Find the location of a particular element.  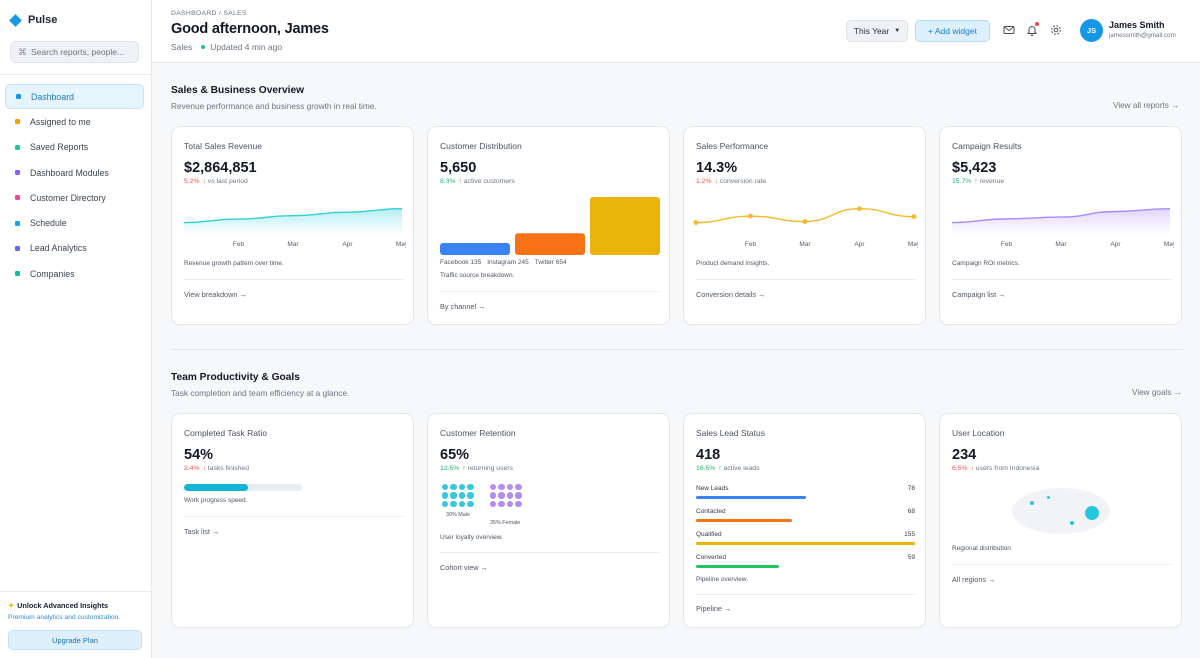

promo-subtitle: Premium analytics and customization. is located at coordinates (64, 617).